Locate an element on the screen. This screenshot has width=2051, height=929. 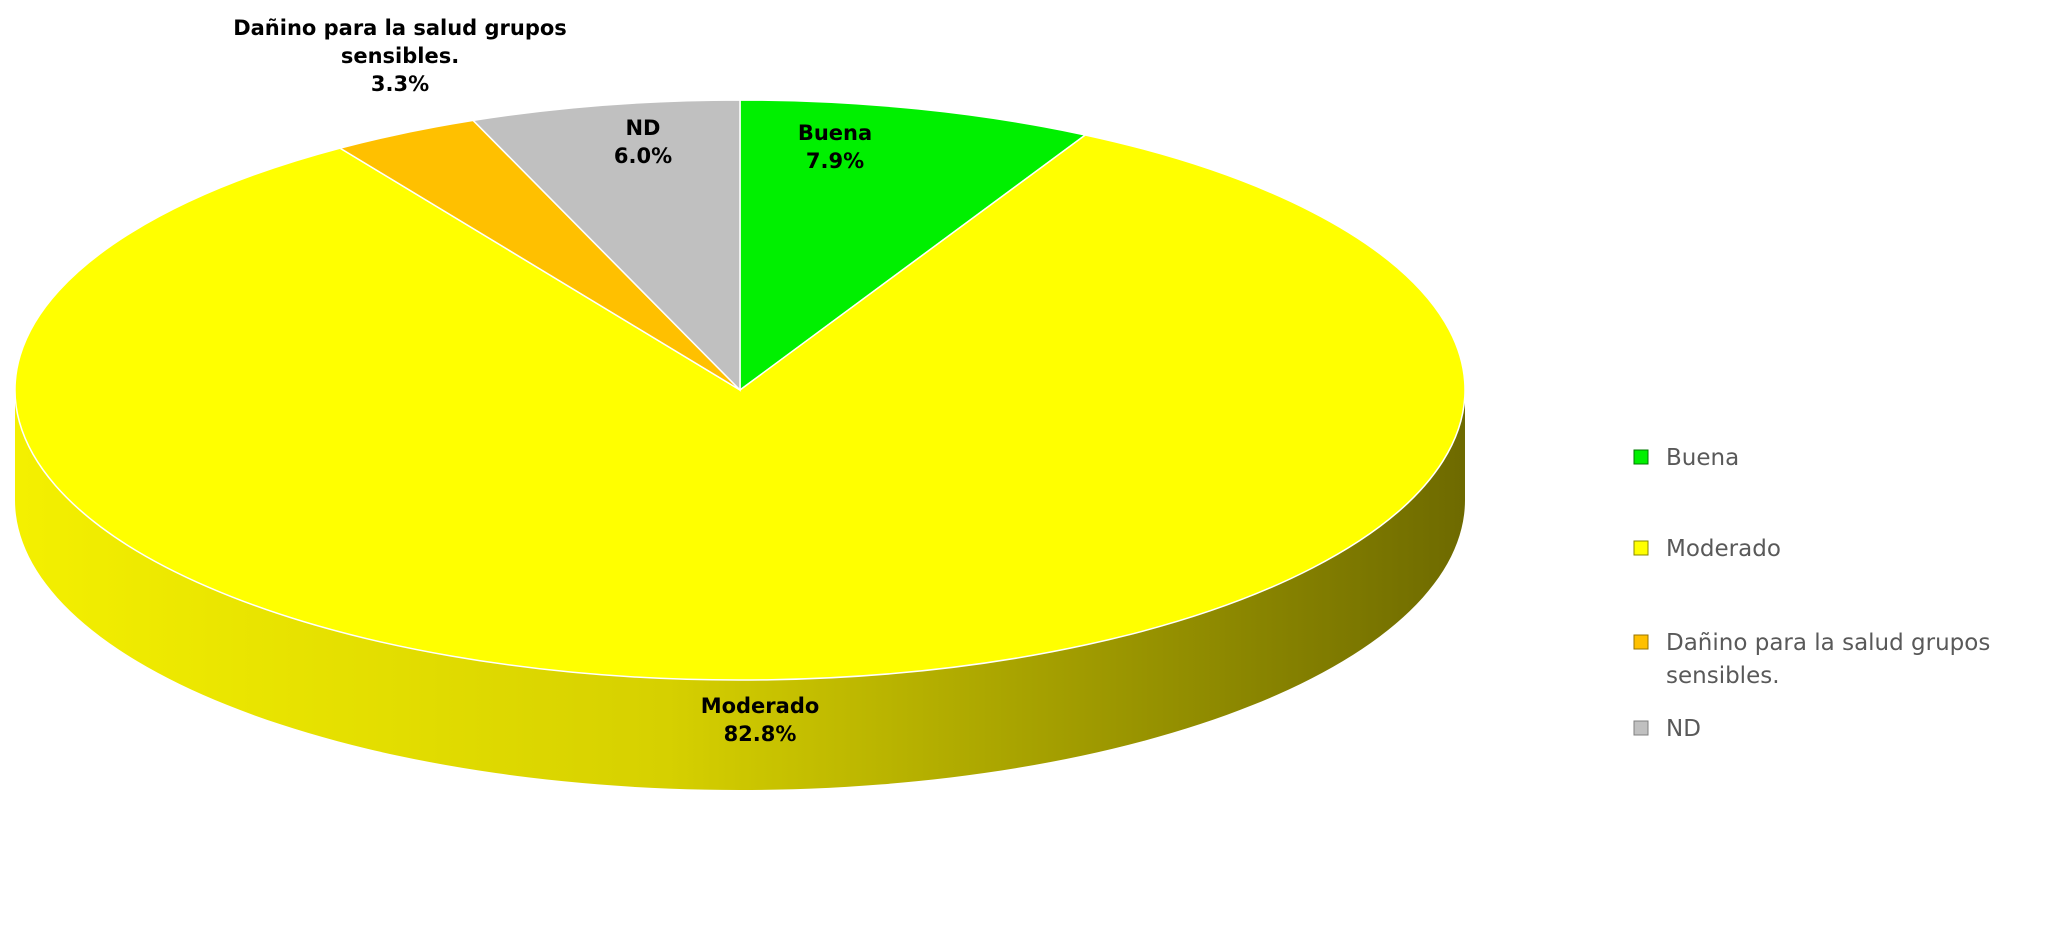
slice-nd is located at coordinates (606, 245).